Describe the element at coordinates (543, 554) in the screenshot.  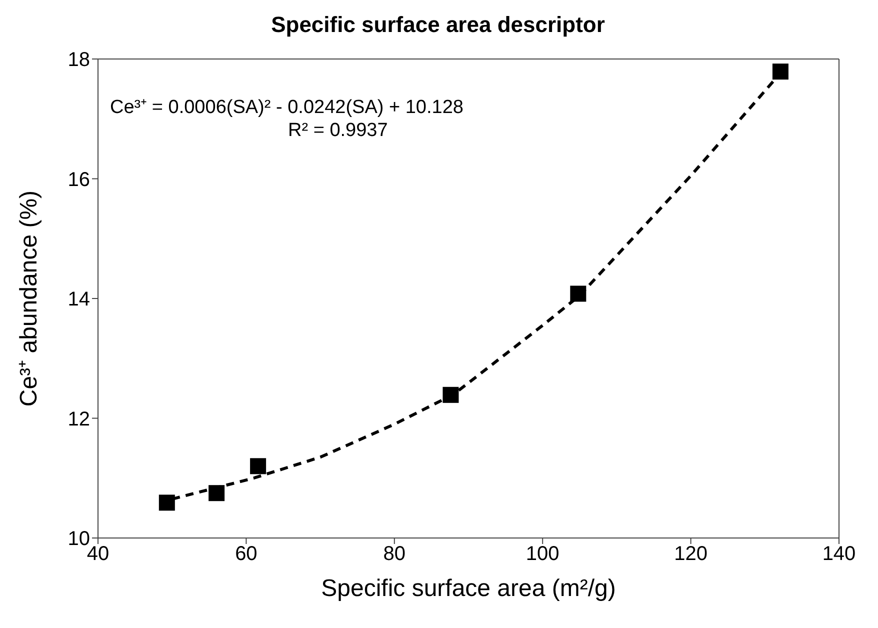
I see `x-tick-label: 100` at that location.